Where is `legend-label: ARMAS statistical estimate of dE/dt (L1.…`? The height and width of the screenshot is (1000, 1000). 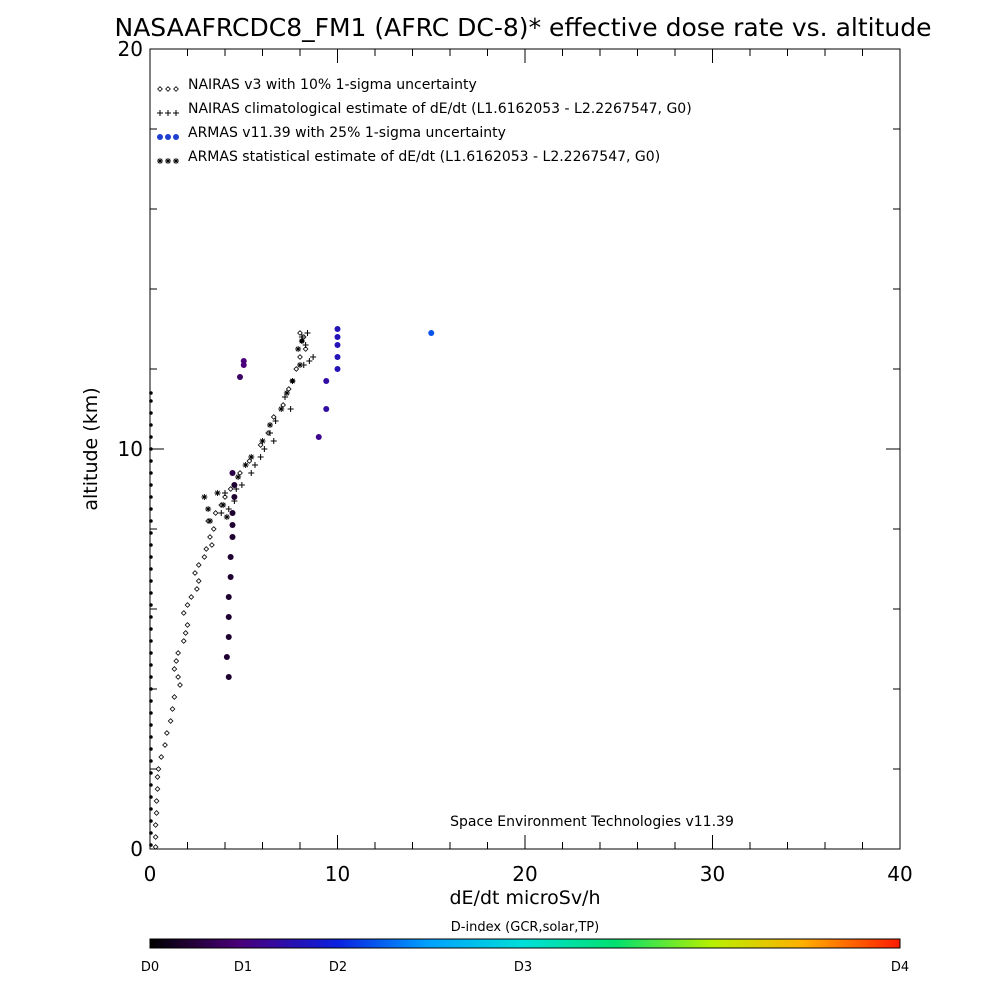
legend-label: ARMAS statistical estimate of dE/dt (L1.… is located at coordinates (424, 157).